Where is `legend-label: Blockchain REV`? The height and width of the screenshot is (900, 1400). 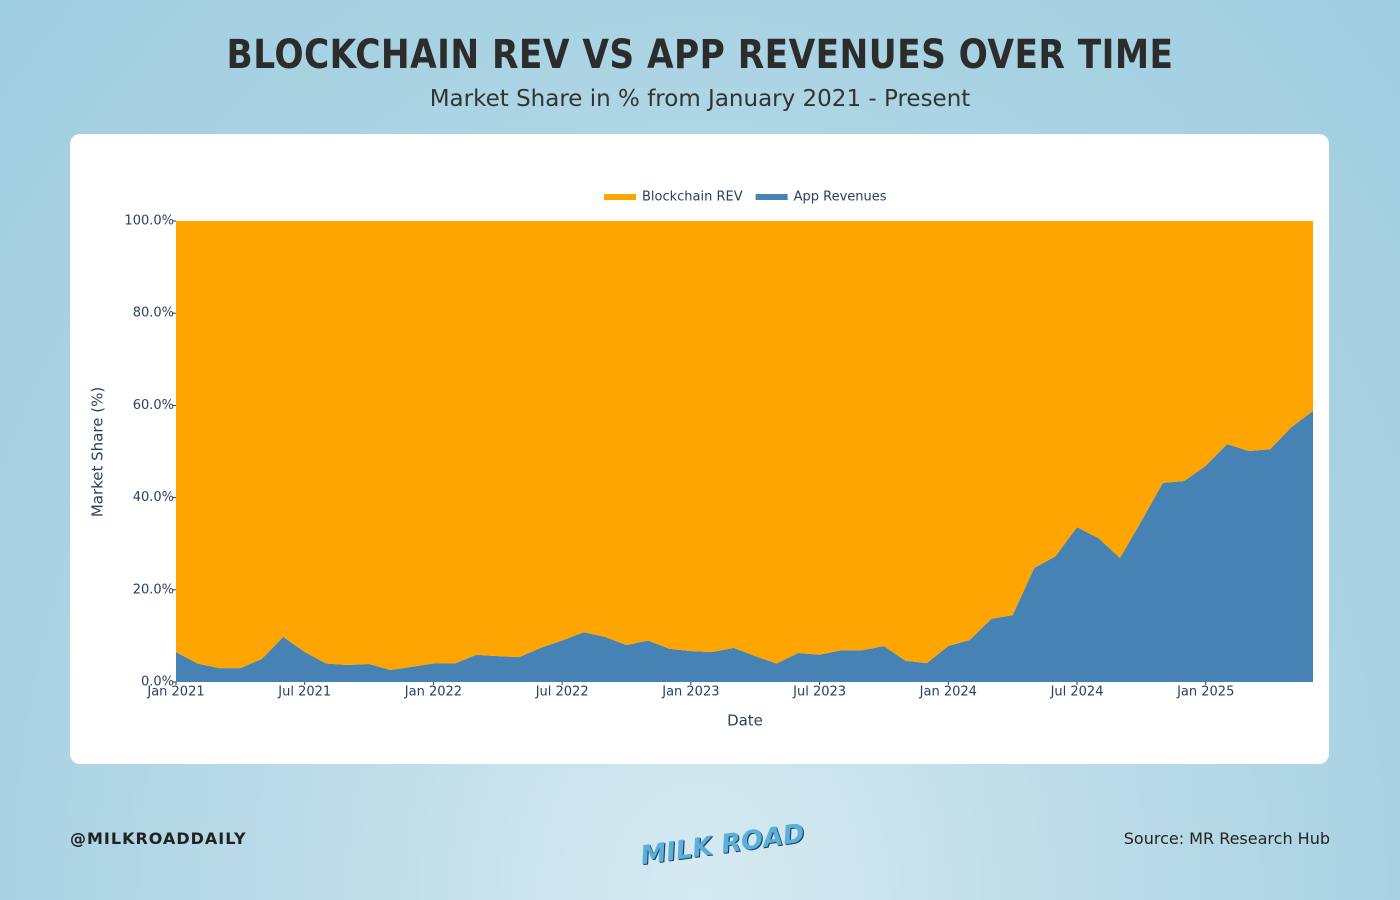
legend-label: Blockchain REV is located at coordinates (692, 197).